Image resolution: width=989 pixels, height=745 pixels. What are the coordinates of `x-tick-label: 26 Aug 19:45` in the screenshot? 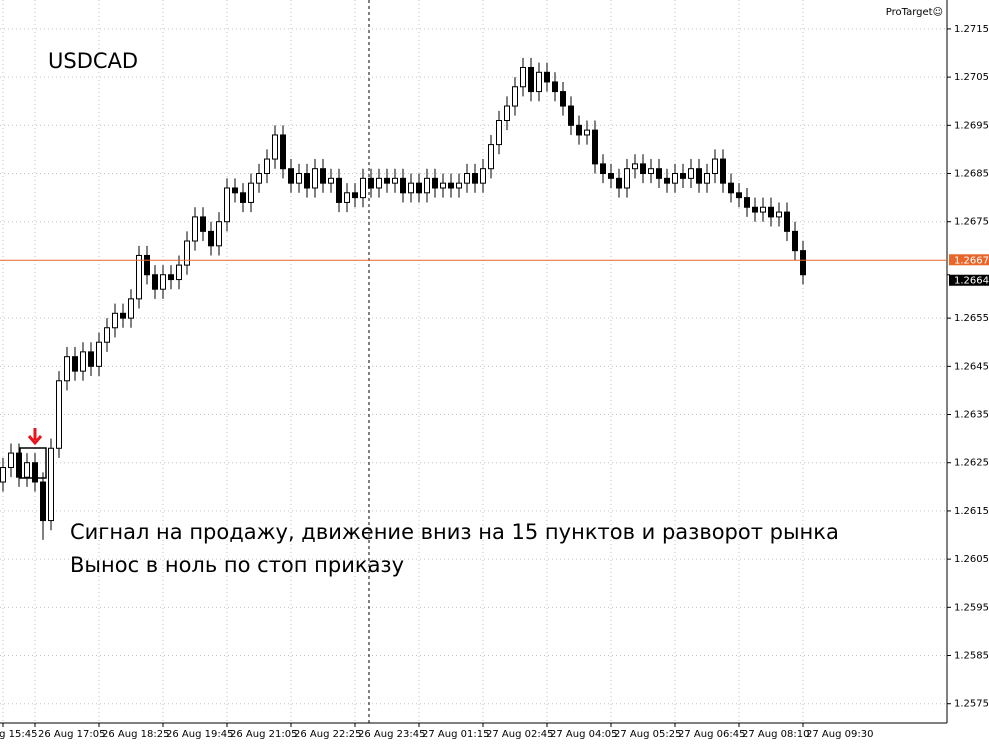 It's located at (199, 734).